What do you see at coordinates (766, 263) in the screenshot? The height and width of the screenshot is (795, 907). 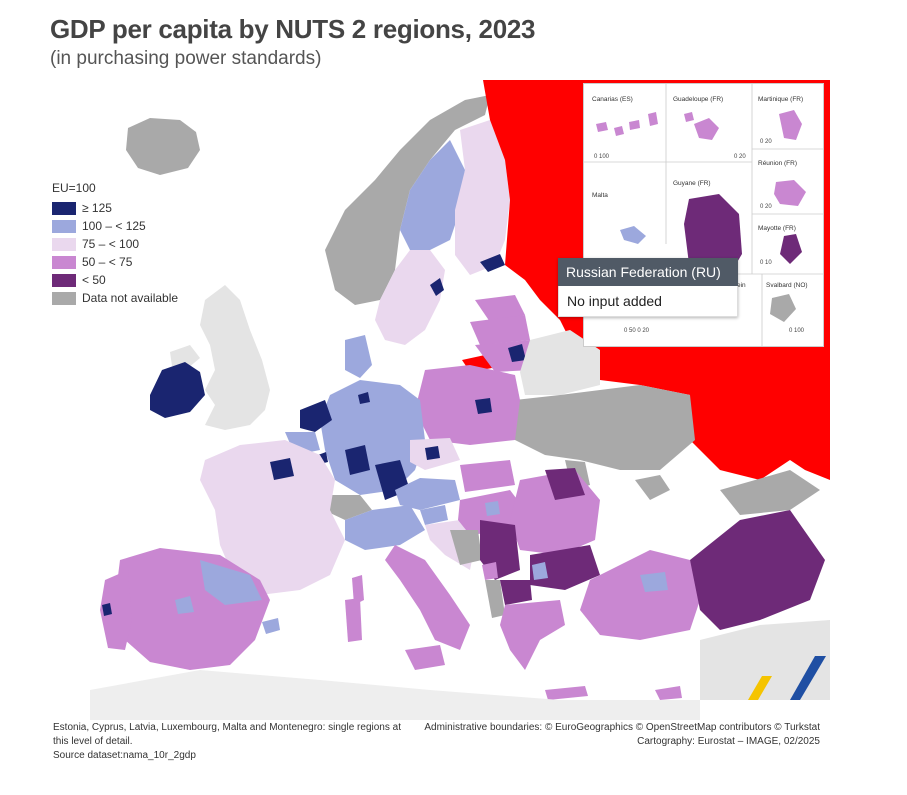 I see `inset-mayotte-scale: 0 10` at bounding box center [766, 263].